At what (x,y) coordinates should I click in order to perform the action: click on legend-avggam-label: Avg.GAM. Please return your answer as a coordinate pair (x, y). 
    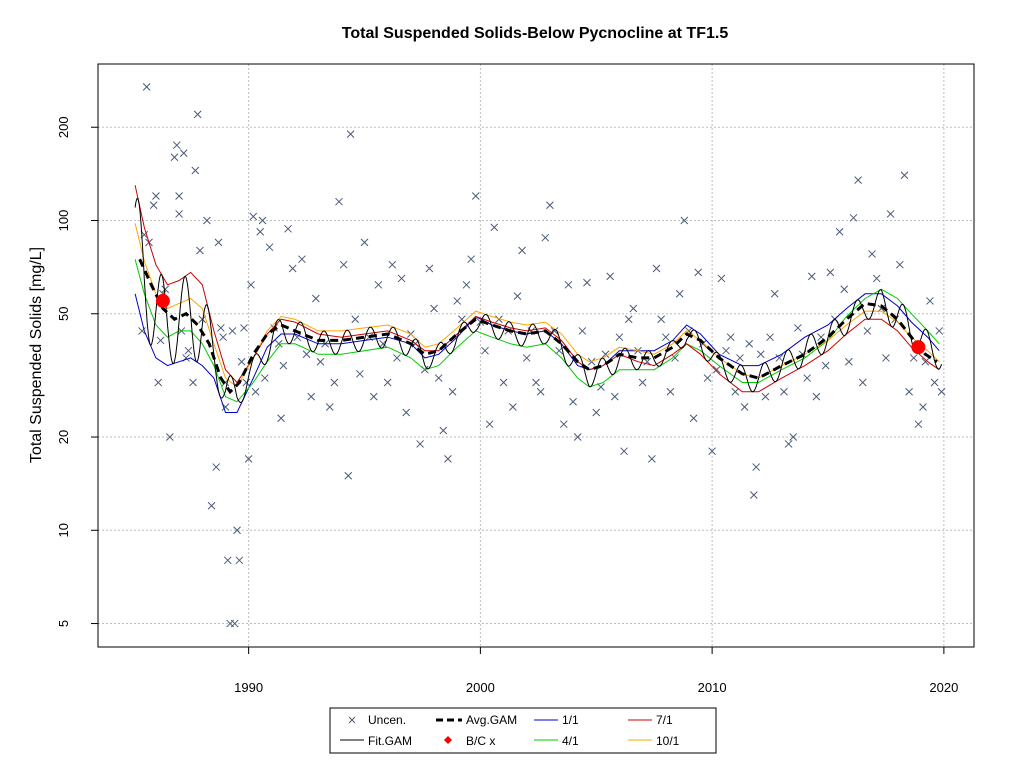
    Looking at the image, I should click on (491, 720).